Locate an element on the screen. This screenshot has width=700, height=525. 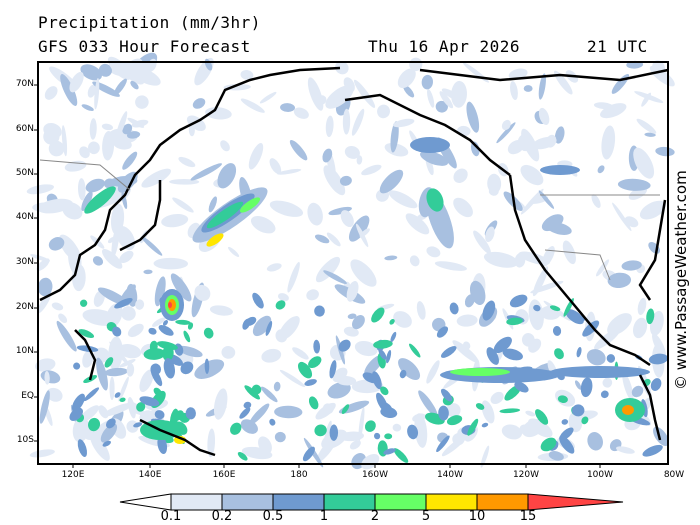
colorbar-label: 0.5 is located at coordinates (273, 516).